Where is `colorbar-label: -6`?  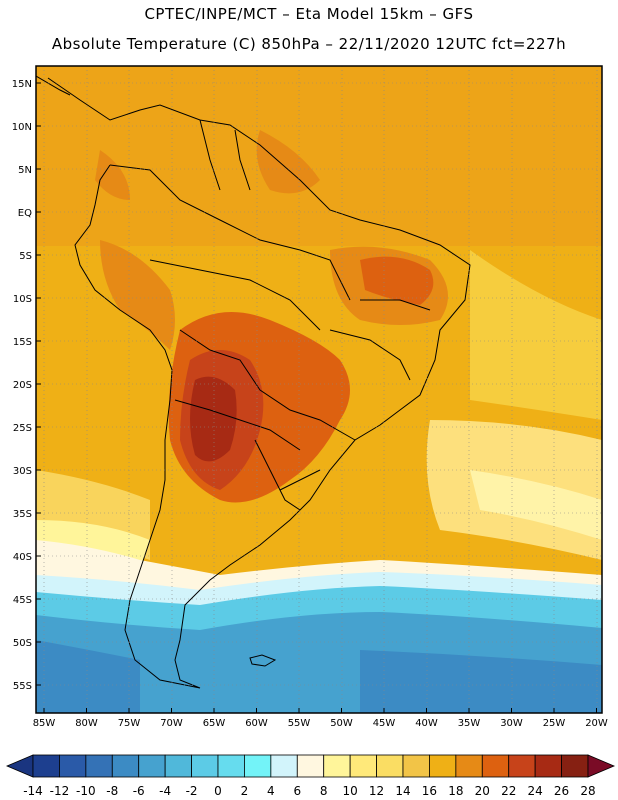 colorbar-label: -6 is located at coordinates (139, 791).